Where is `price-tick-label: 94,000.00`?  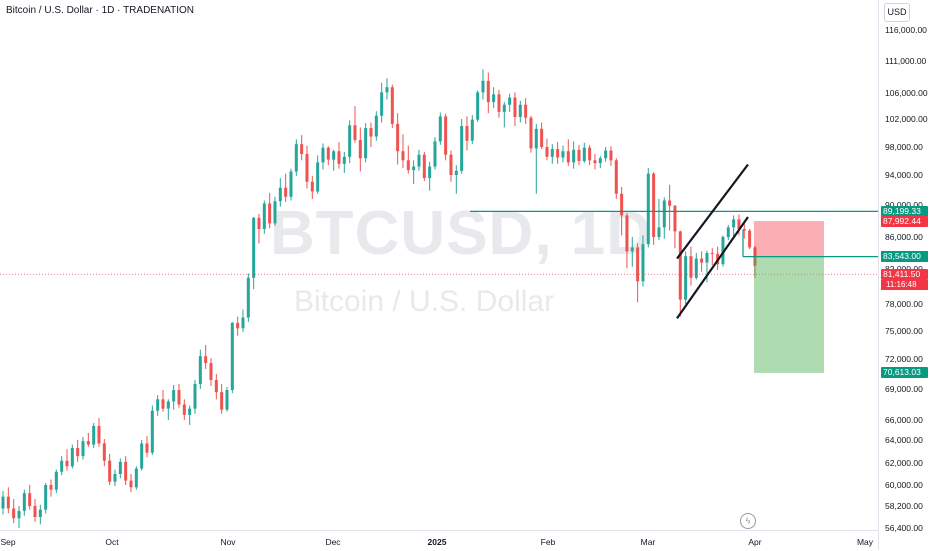 price-tick-label: 94,000.00 is located at coordinates (904, 175).